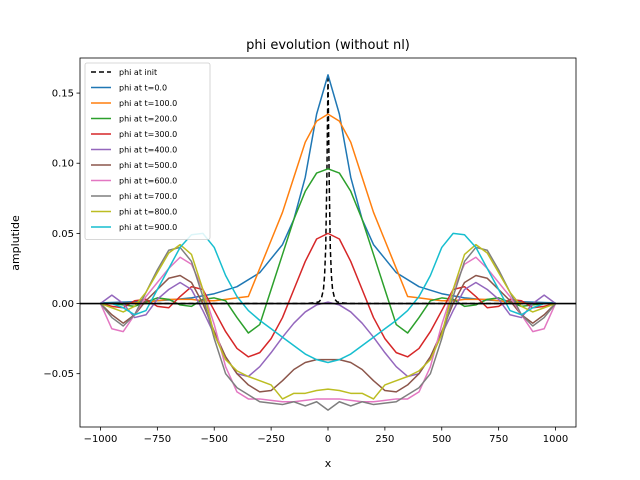 The height and width of the screenshot is (480, 640). What do you see at coordinates (148, 134) in the screenshot?
I see `legend-label: phi at t=300.0` at bounding box center [148, 134].